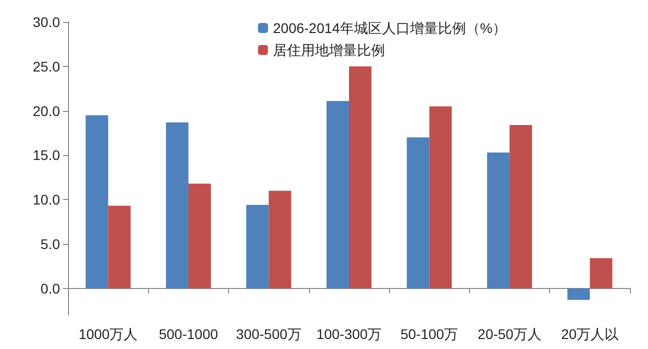 This screenshot has width=648, height=349. Describe the element at coordinates (50, 244) in the screenshot. I see `y-tick-label: 5.0` at that location.